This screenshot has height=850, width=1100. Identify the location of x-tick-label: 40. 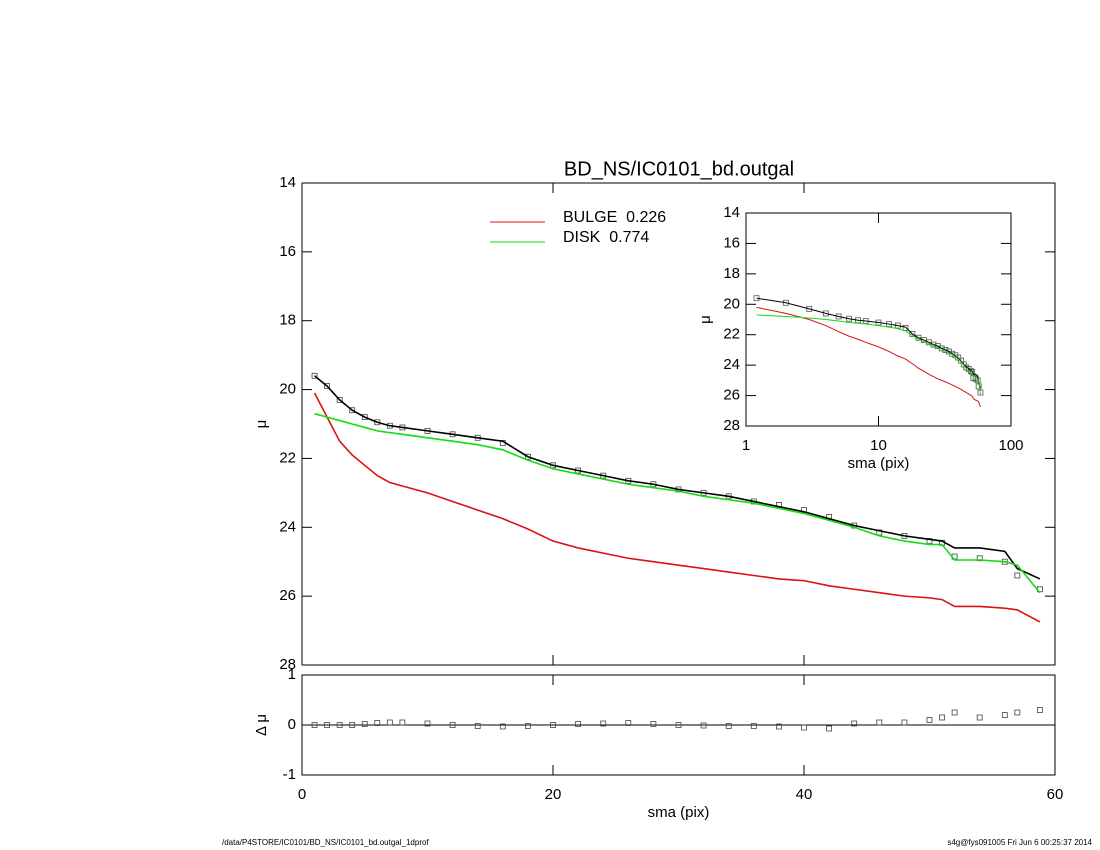
(804, 794).